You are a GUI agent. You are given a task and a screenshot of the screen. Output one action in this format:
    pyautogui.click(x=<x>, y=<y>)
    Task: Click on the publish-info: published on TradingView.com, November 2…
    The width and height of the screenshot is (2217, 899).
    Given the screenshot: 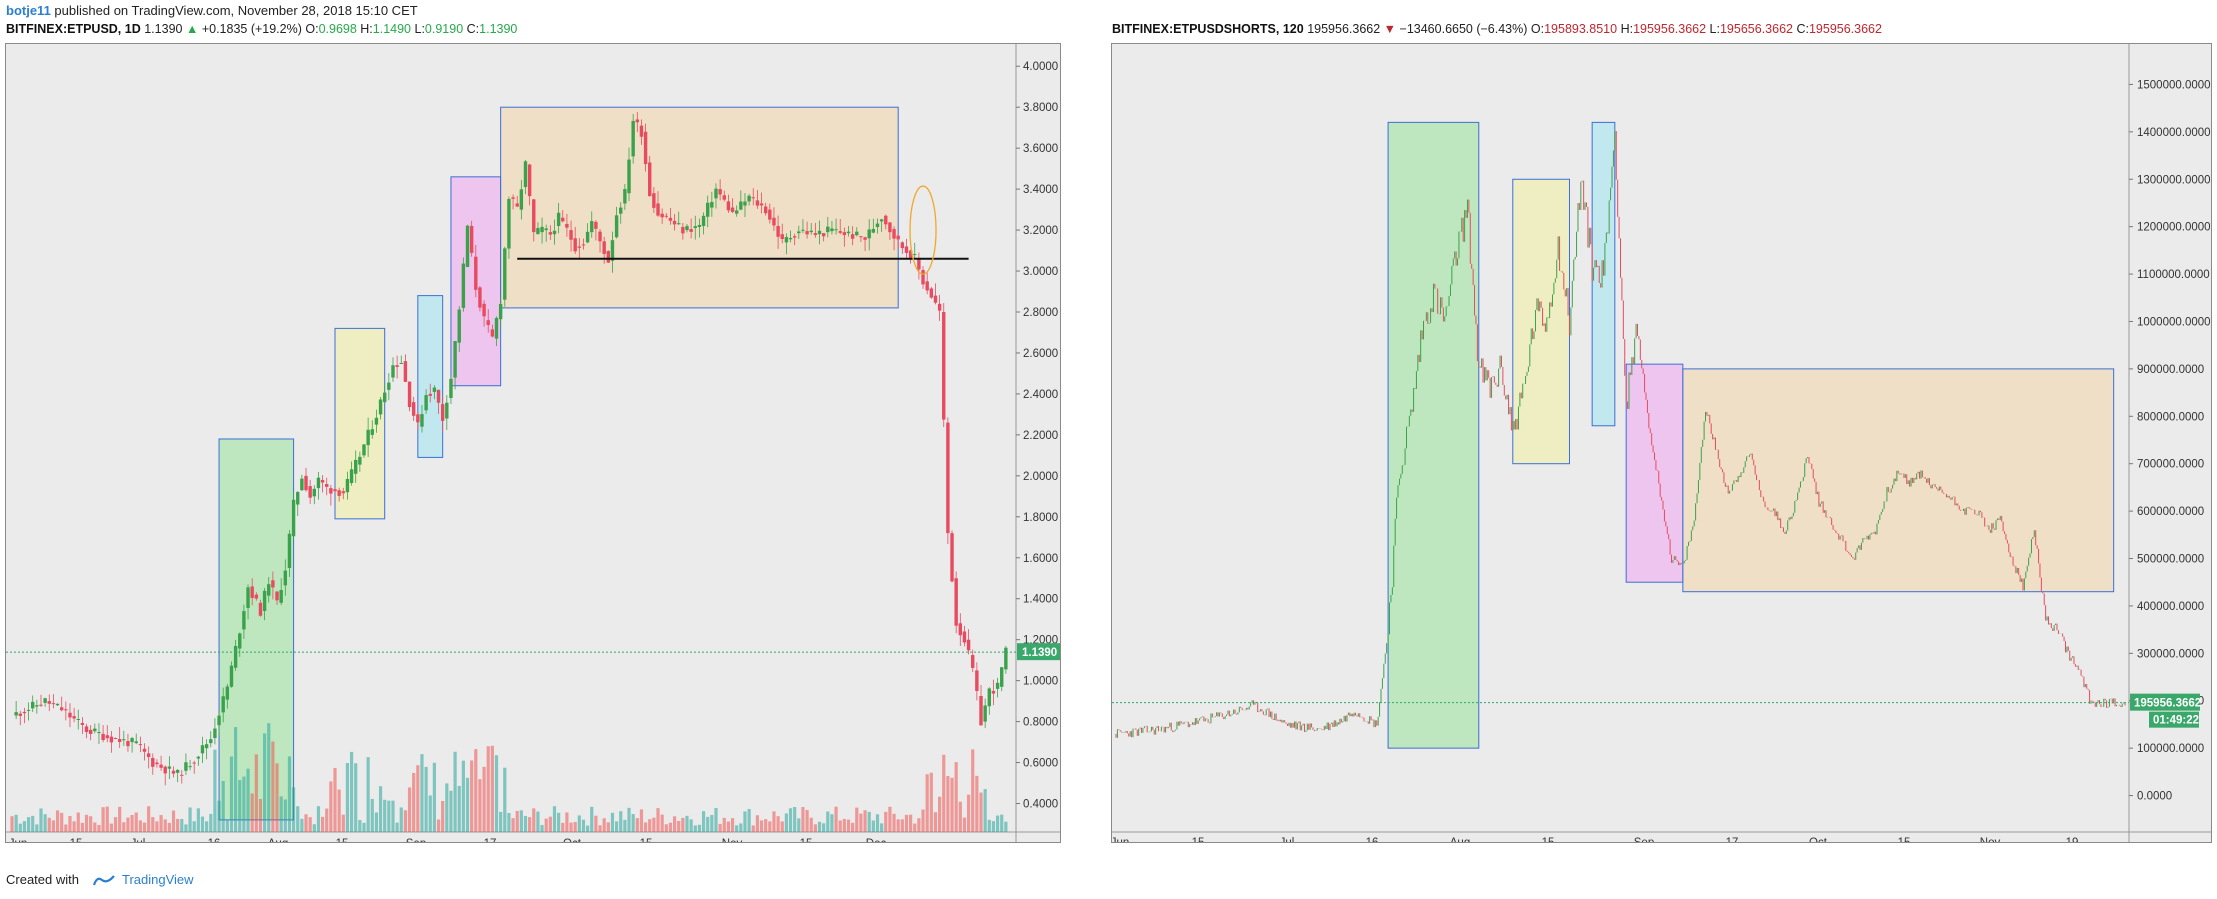 What is the action you would take?
    pyautogui.click(x=236, y=10)
    